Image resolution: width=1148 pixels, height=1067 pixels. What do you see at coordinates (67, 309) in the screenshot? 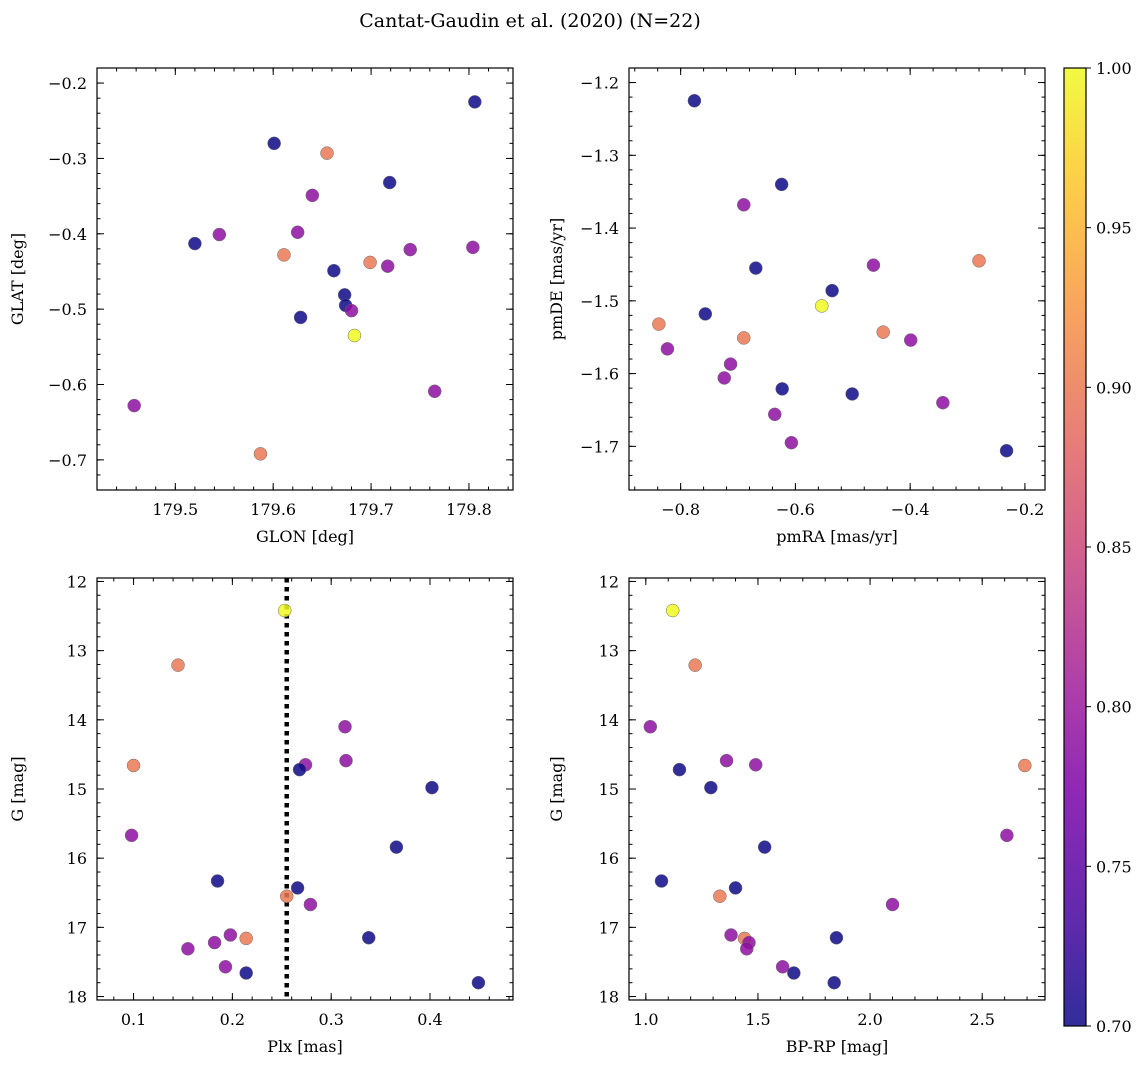
I see `y-tick-label: −0.5` at bounding box center [67, 309].